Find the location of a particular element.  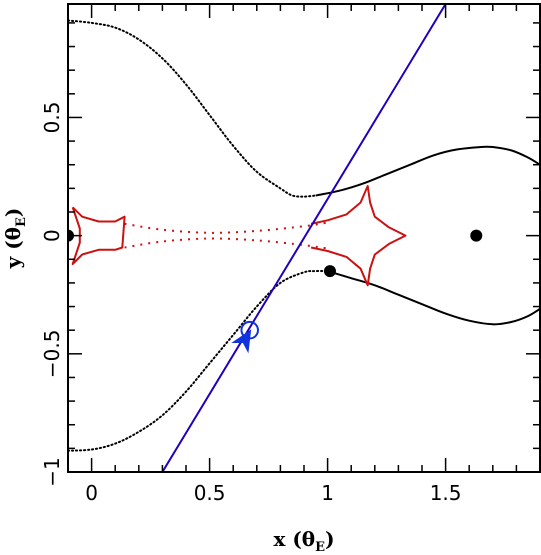

caustic-right-part is located at coordinates (358, 236).